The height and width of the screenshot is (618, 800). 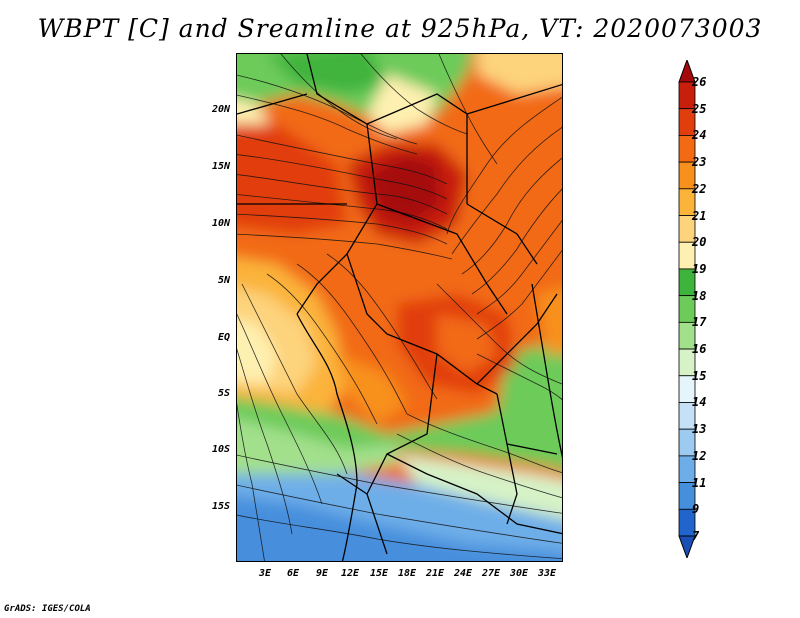 What do you see at coordinates (519, 573) in the screenshot?
I see `lon-label: 30E` at bounding box center [519, 573].